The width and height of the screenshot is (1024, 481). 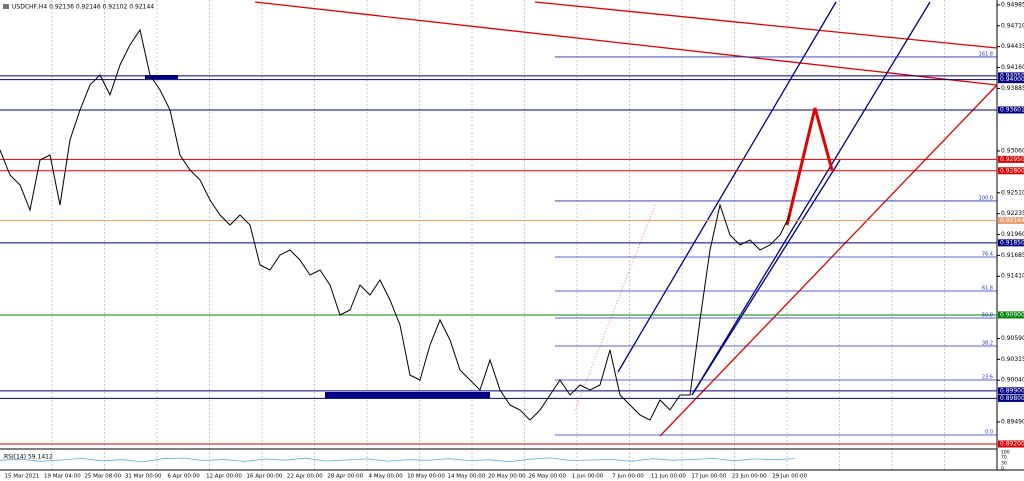 What do you see at coordinates (385, 477) in the screenshot?
I see `x-tick-label: 4 May 00:00` at bounding box center [385, 477].